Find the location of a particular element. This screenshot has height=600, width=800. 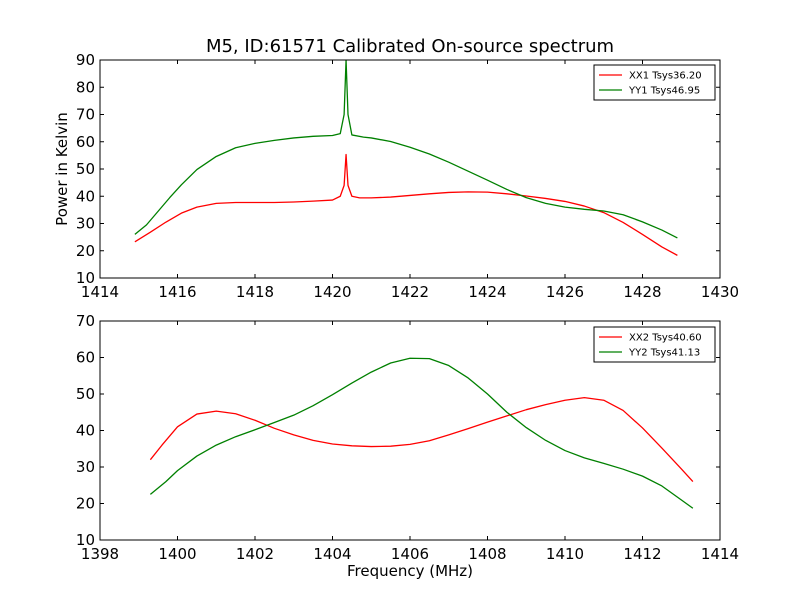

y-axis-label: Power in Kelvin is located at coordinates (62, 169).